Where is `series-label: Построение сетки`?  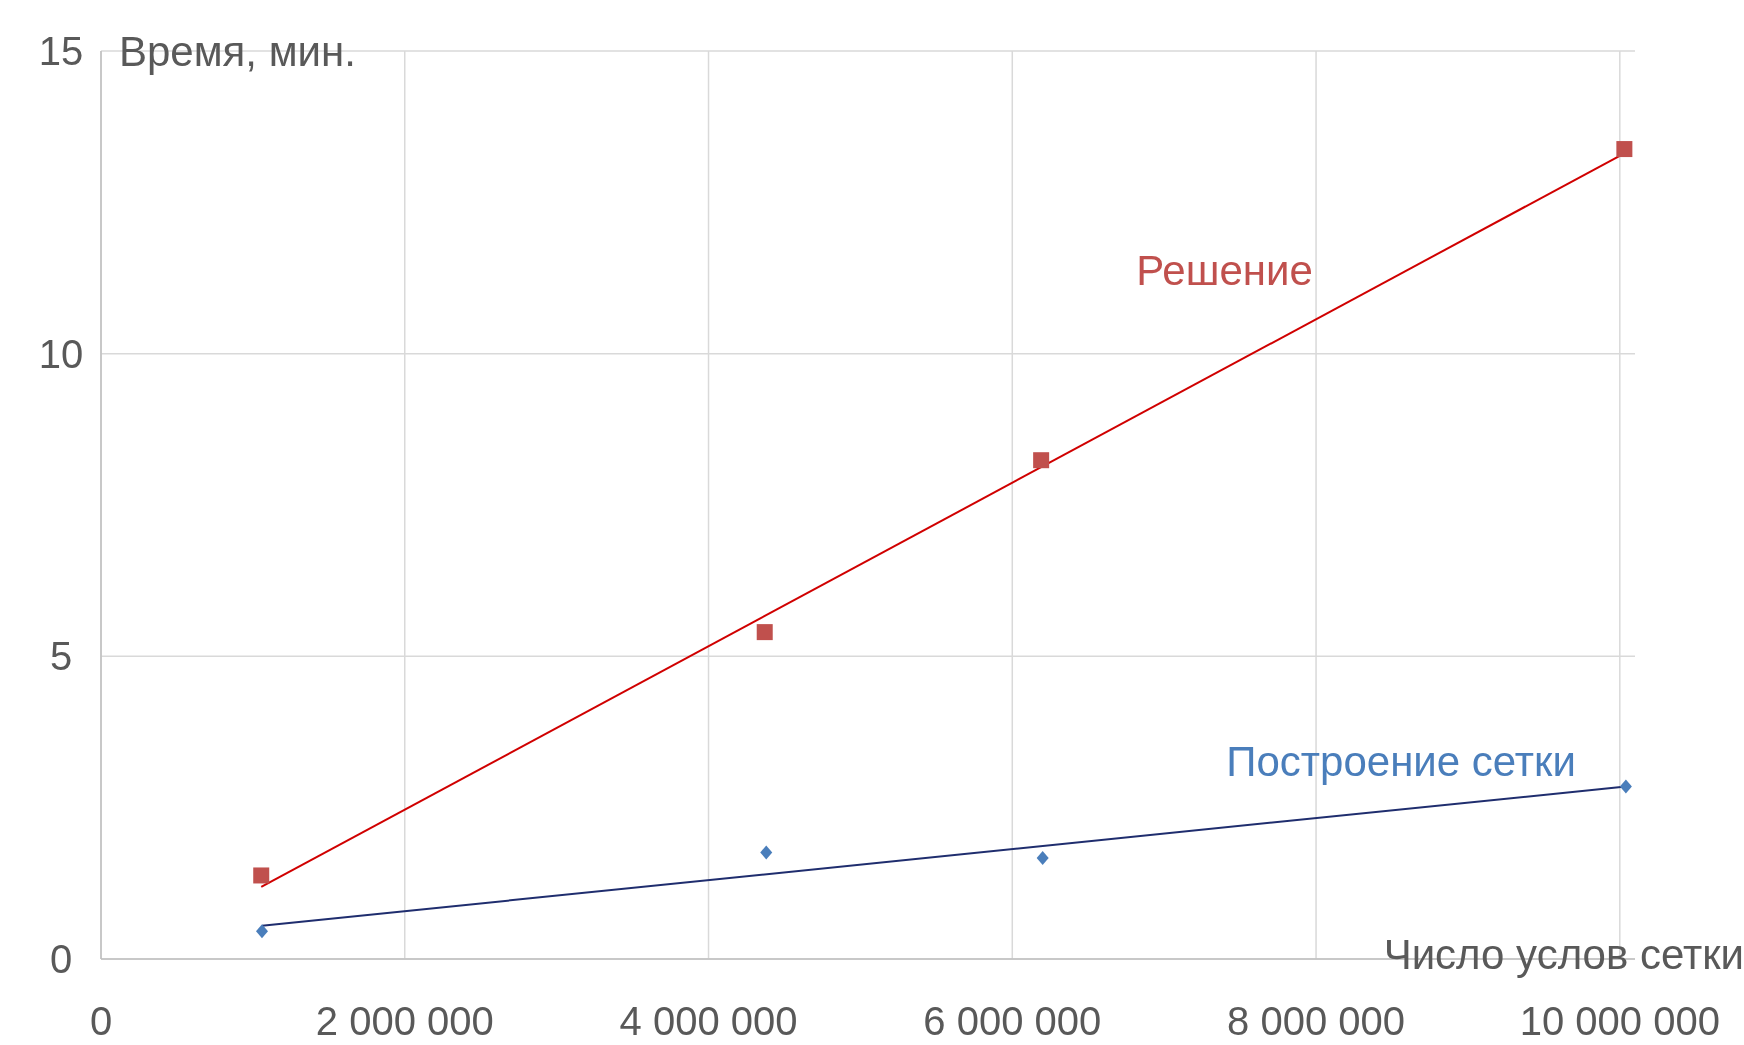 series-label: Построение сетки is located at coordinates (1401, 762).